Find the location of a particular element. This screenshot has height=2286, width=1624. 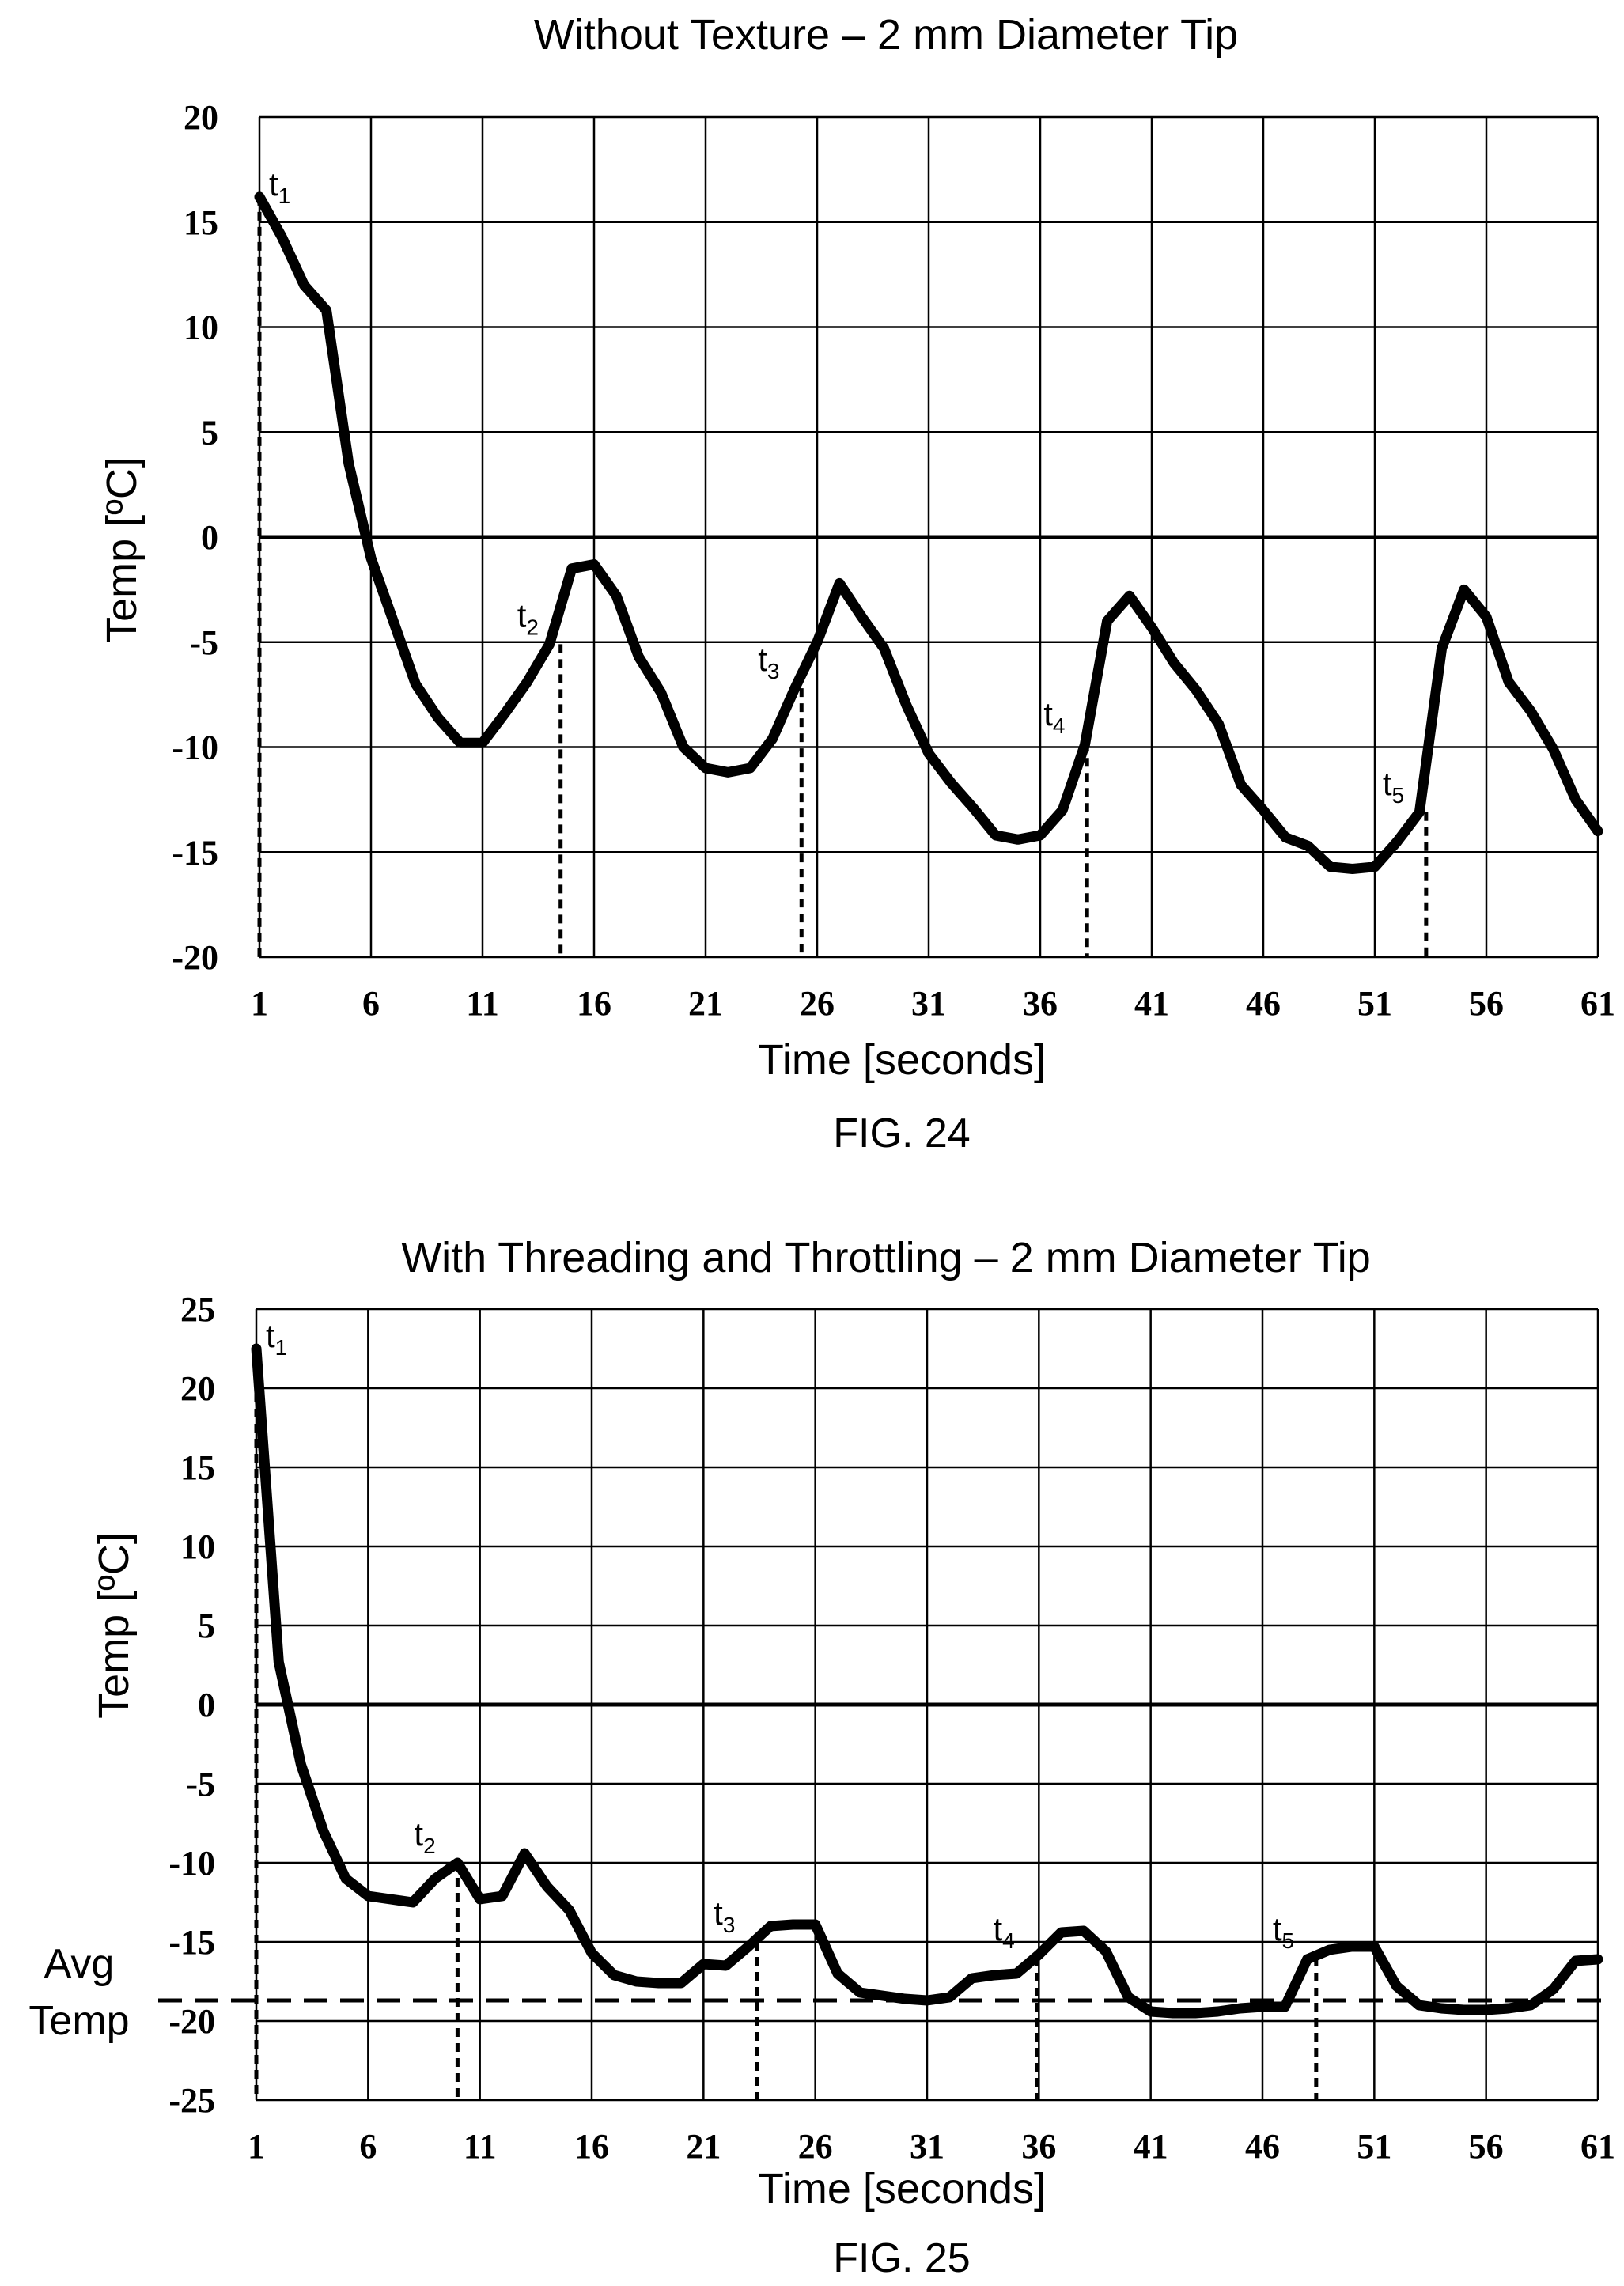

y-tick-label: 25 is located at coordinates (198, 1310).